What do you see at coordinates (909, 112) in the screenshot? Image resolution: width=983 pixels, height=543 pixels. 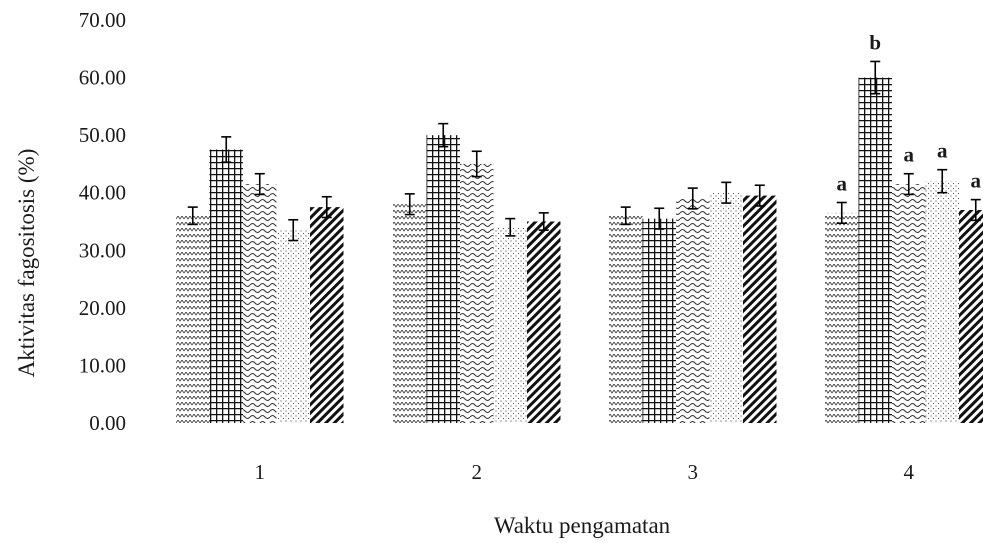 I see `significance-labels: aba aa` at bounding box center [909, 112].